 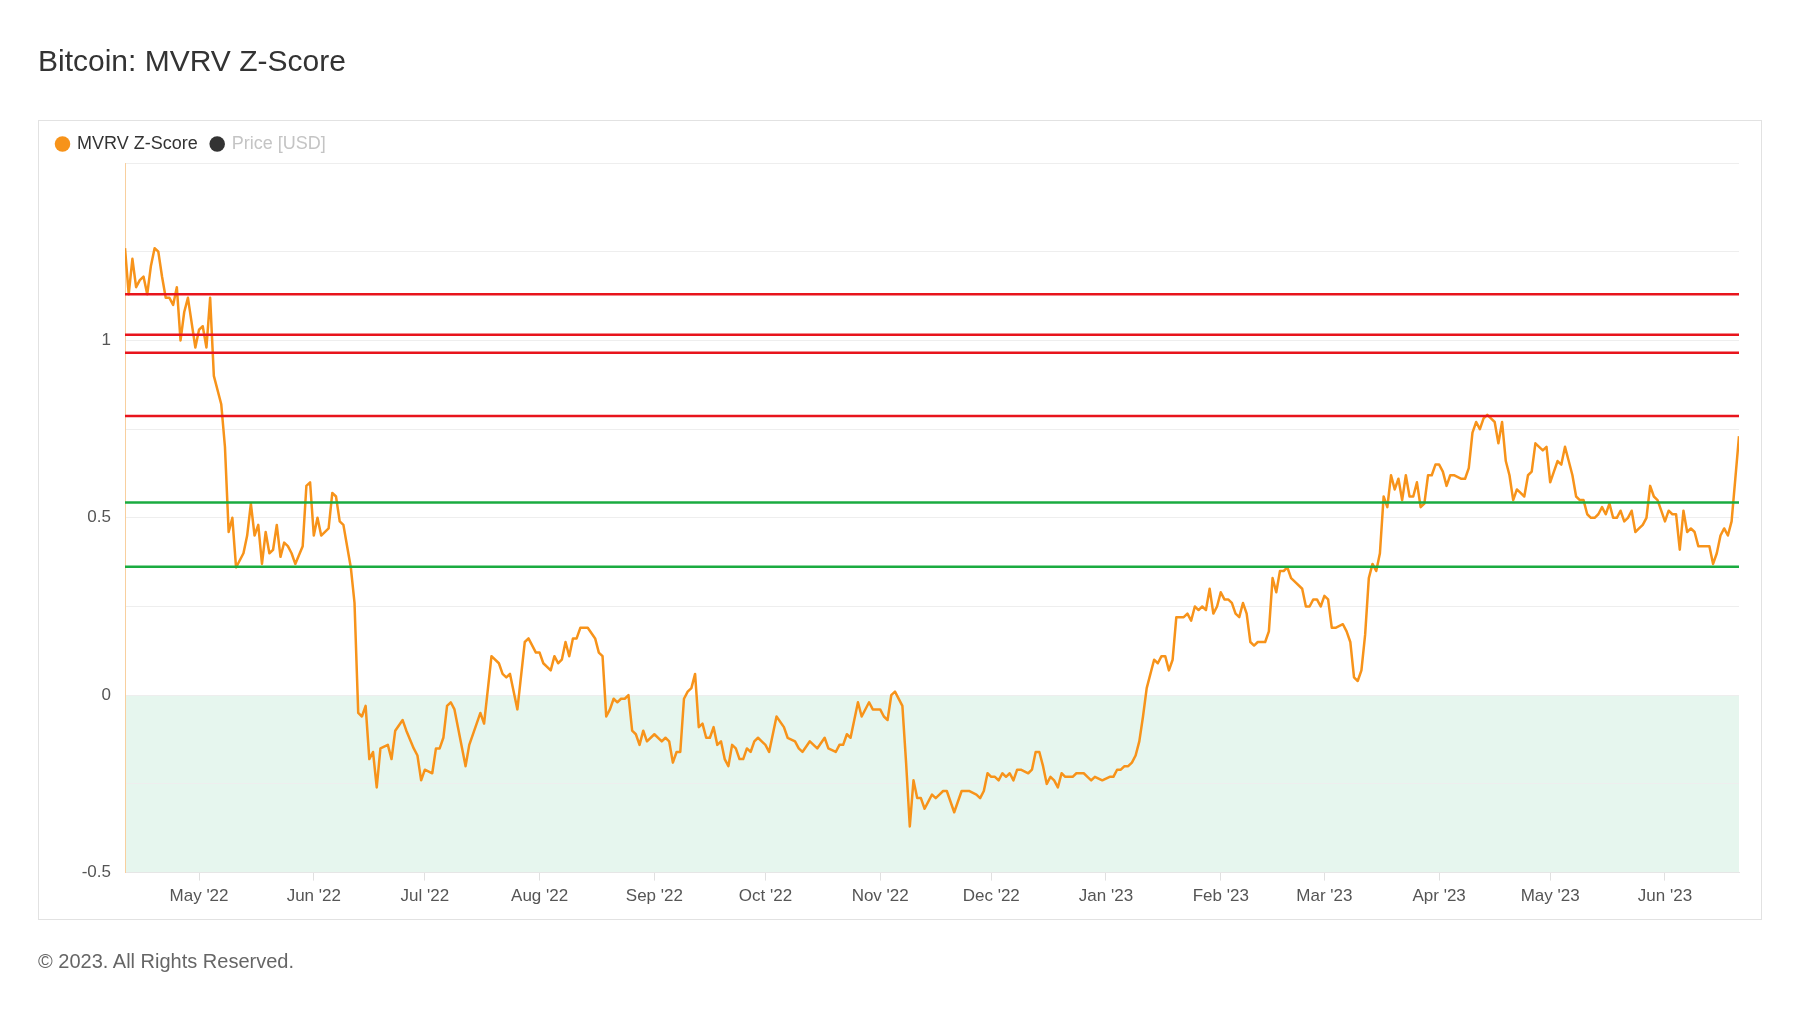 What do you see at coordinates (137, 142) in the screenshot?
I see `legend-label: MVRV Z-Score` at bounding box center [137, 142].